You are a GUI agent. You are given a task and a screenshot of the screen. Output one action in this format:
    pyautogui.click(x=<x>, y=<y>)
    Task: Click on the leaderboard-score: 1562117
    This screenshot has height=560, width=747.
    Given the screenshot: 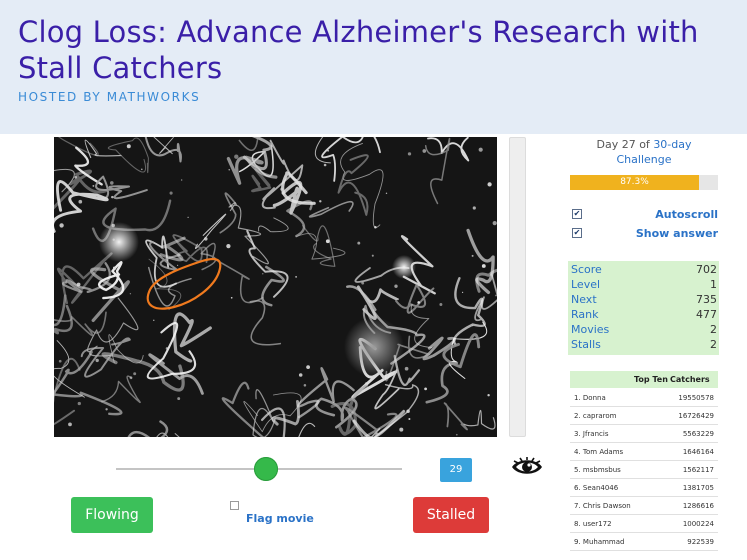 What is the action you would take?
    pyautogui.click(x=698, y=470)
    